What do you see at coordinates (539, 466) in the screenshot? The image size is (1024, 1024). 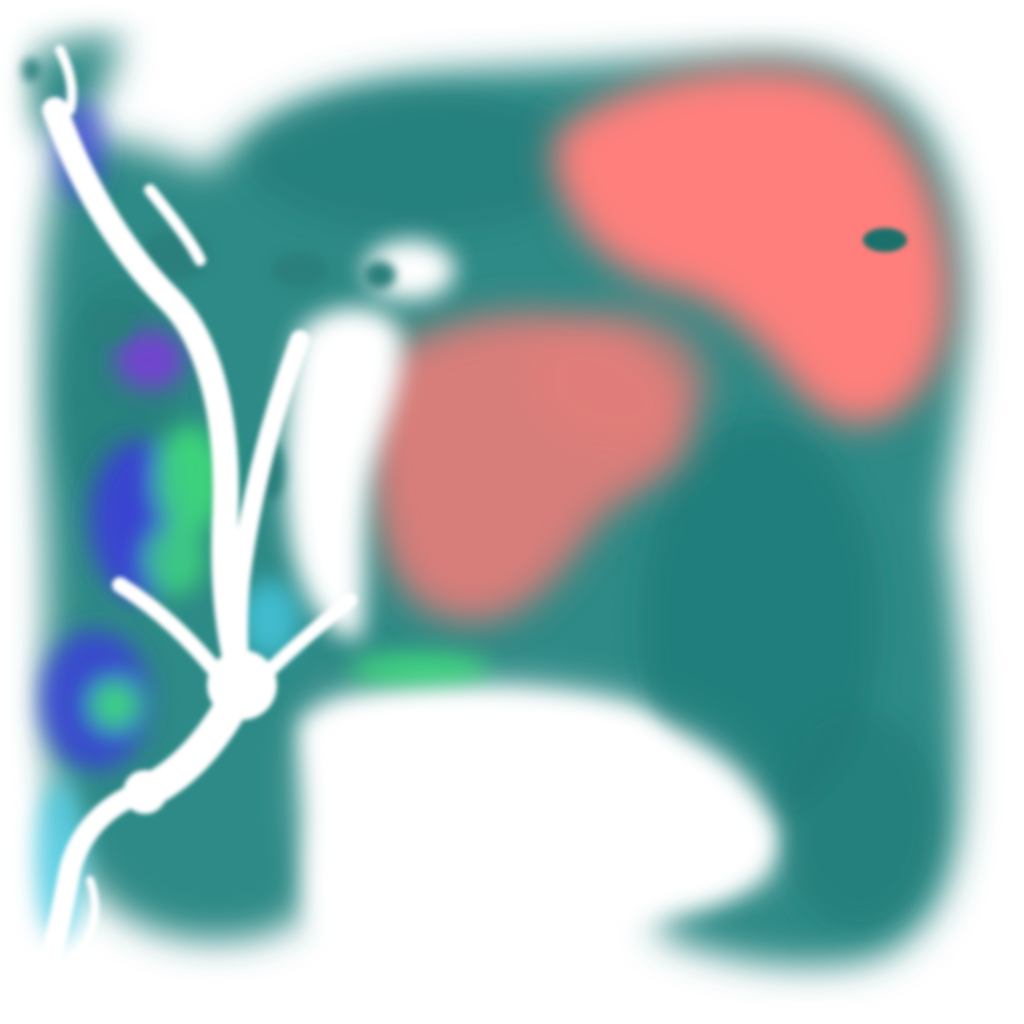 I see `coral-center-region` at bounding box center [539, 466].